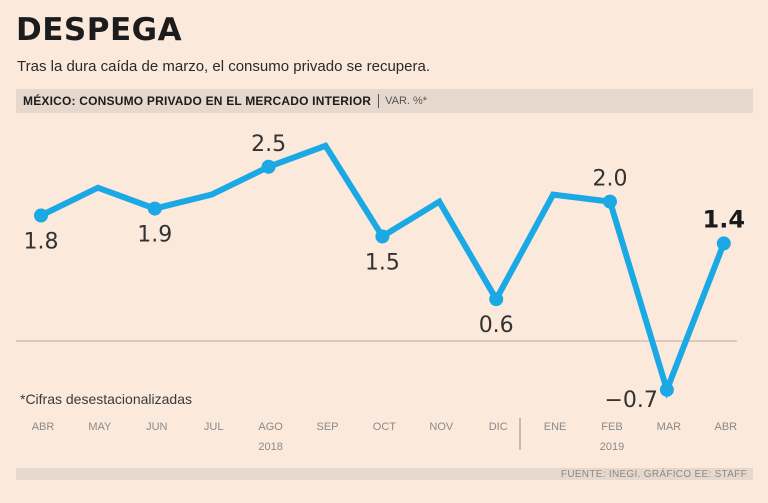 This screenshot has width=768, height=503. Describe the element at coordinates (156, 427) in the screenshot. I see `x-tick-label-2: JUN` at that location.